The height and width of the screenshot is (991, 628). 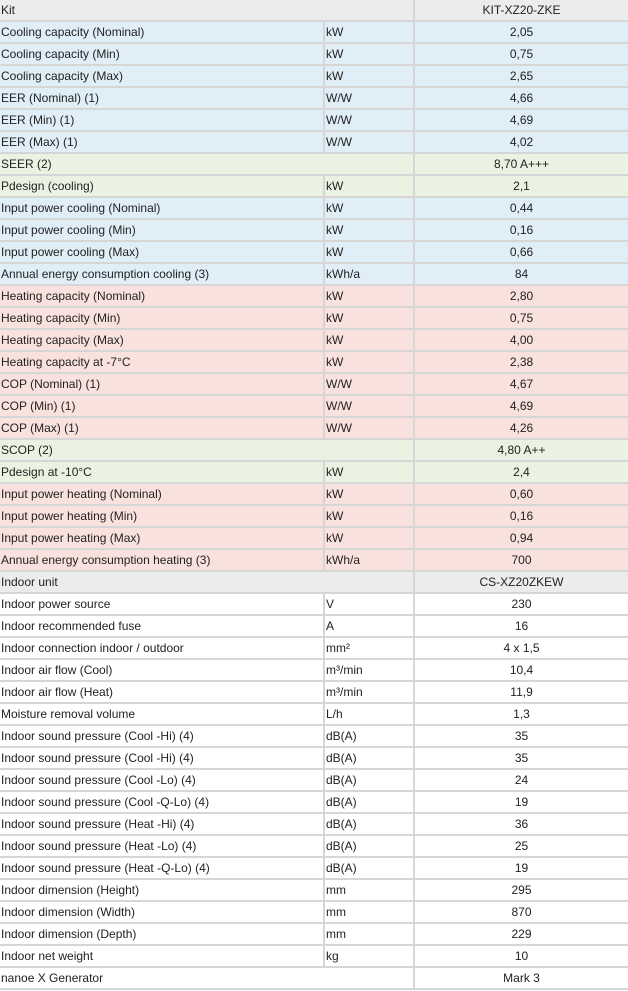 What do you see at coordinates (162, 627) in the screenshot?
I see `spec-label: Indoor recommended fuse` at bounding box center [162, 627].